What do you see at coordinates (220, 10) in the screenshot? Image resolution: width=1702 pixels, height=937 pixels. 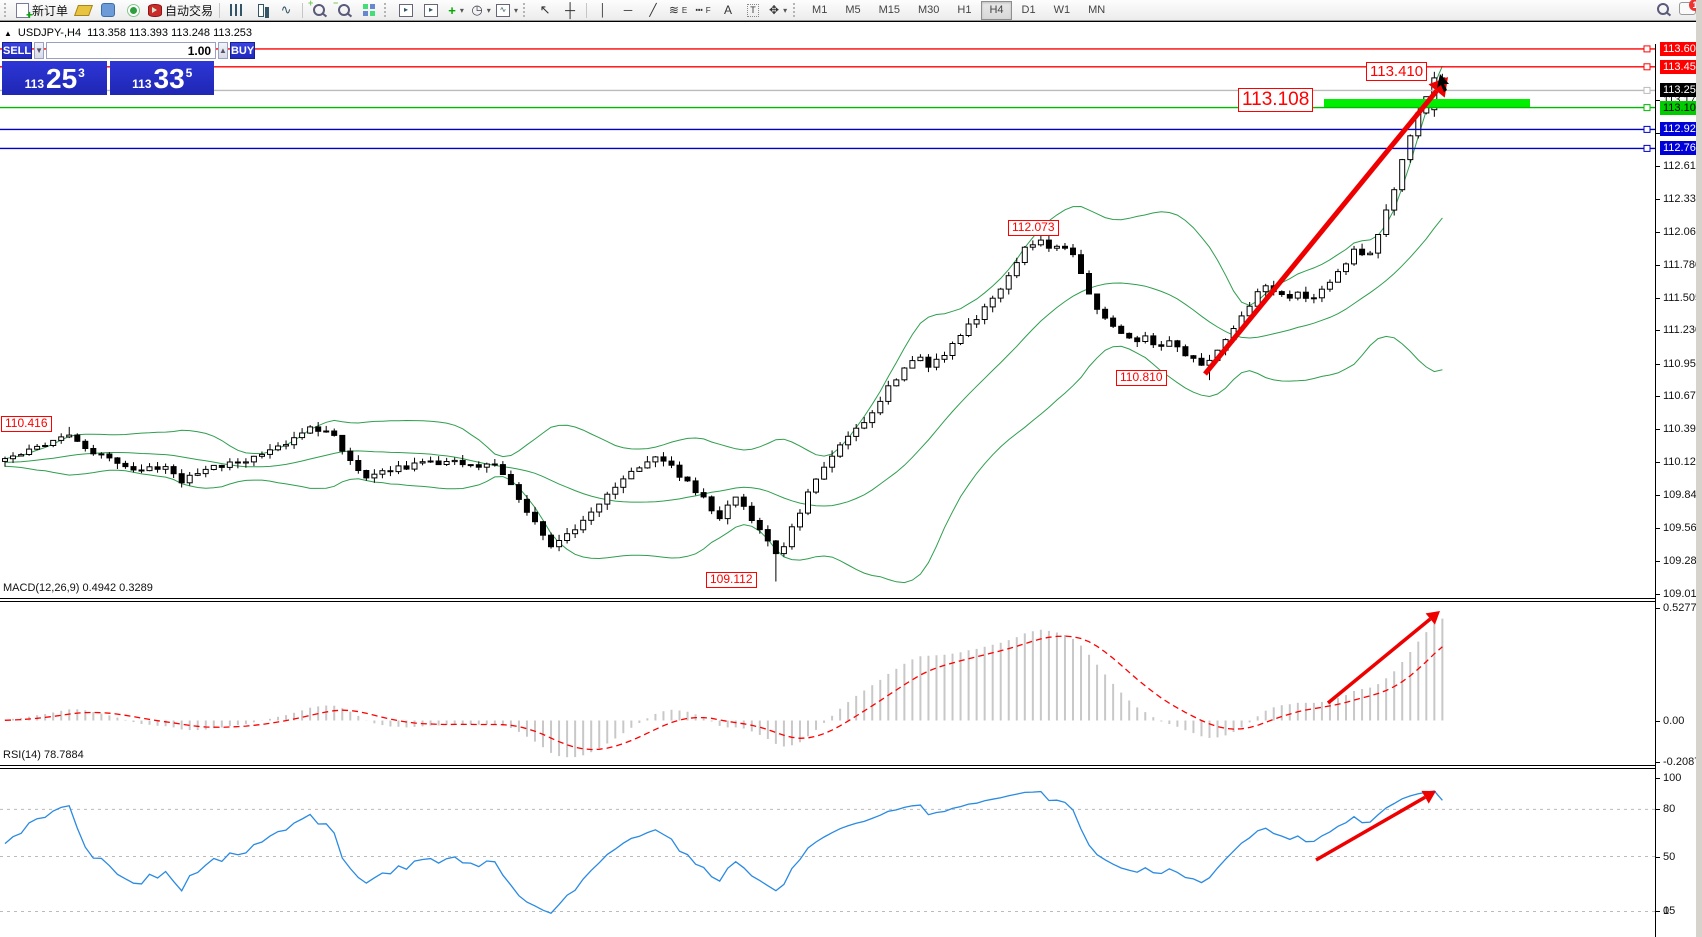 I see `toolbar-separator` at bounding box center [220, 10].